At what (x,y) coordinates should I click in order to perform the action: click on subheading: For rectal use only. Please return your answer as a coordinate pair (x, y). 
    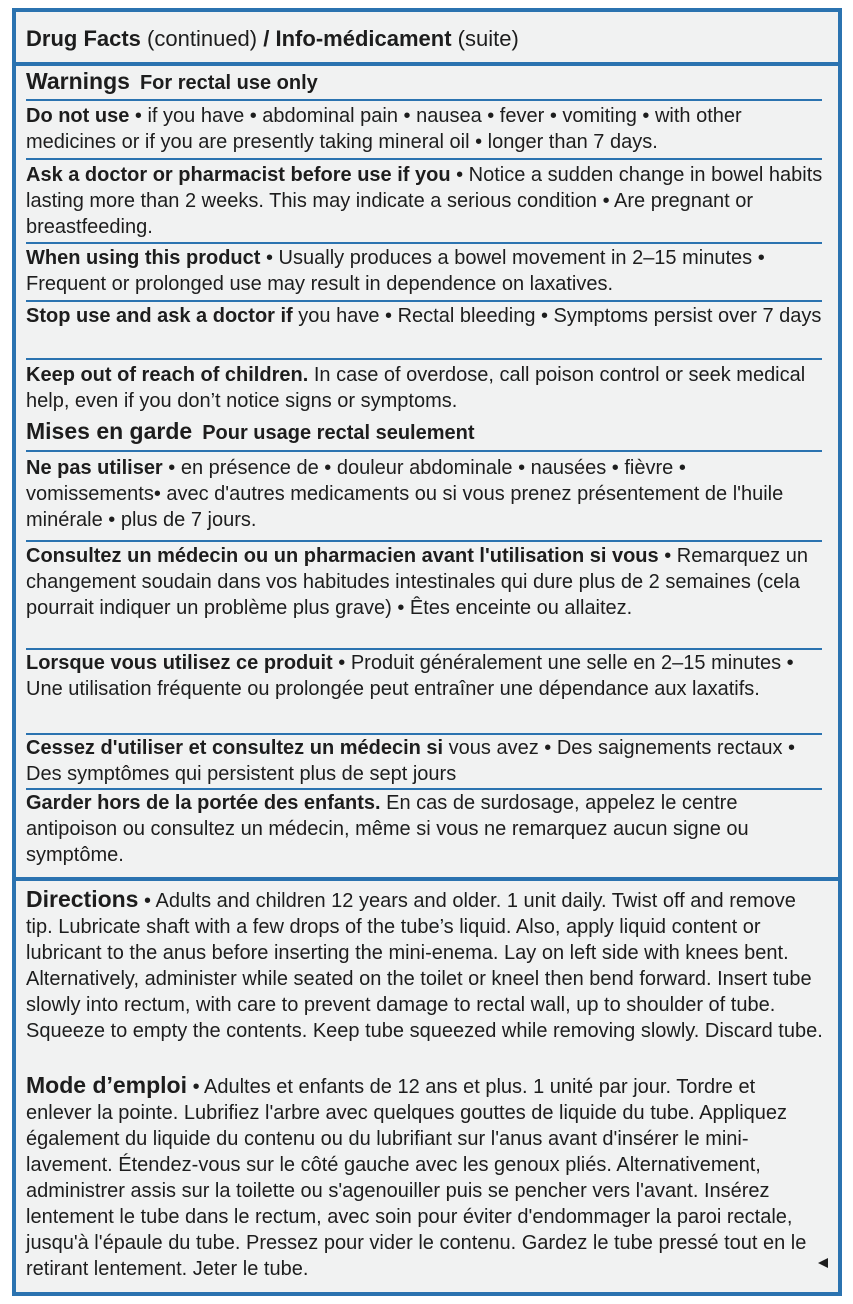
    Looking at the image, I should click on (228, 83).